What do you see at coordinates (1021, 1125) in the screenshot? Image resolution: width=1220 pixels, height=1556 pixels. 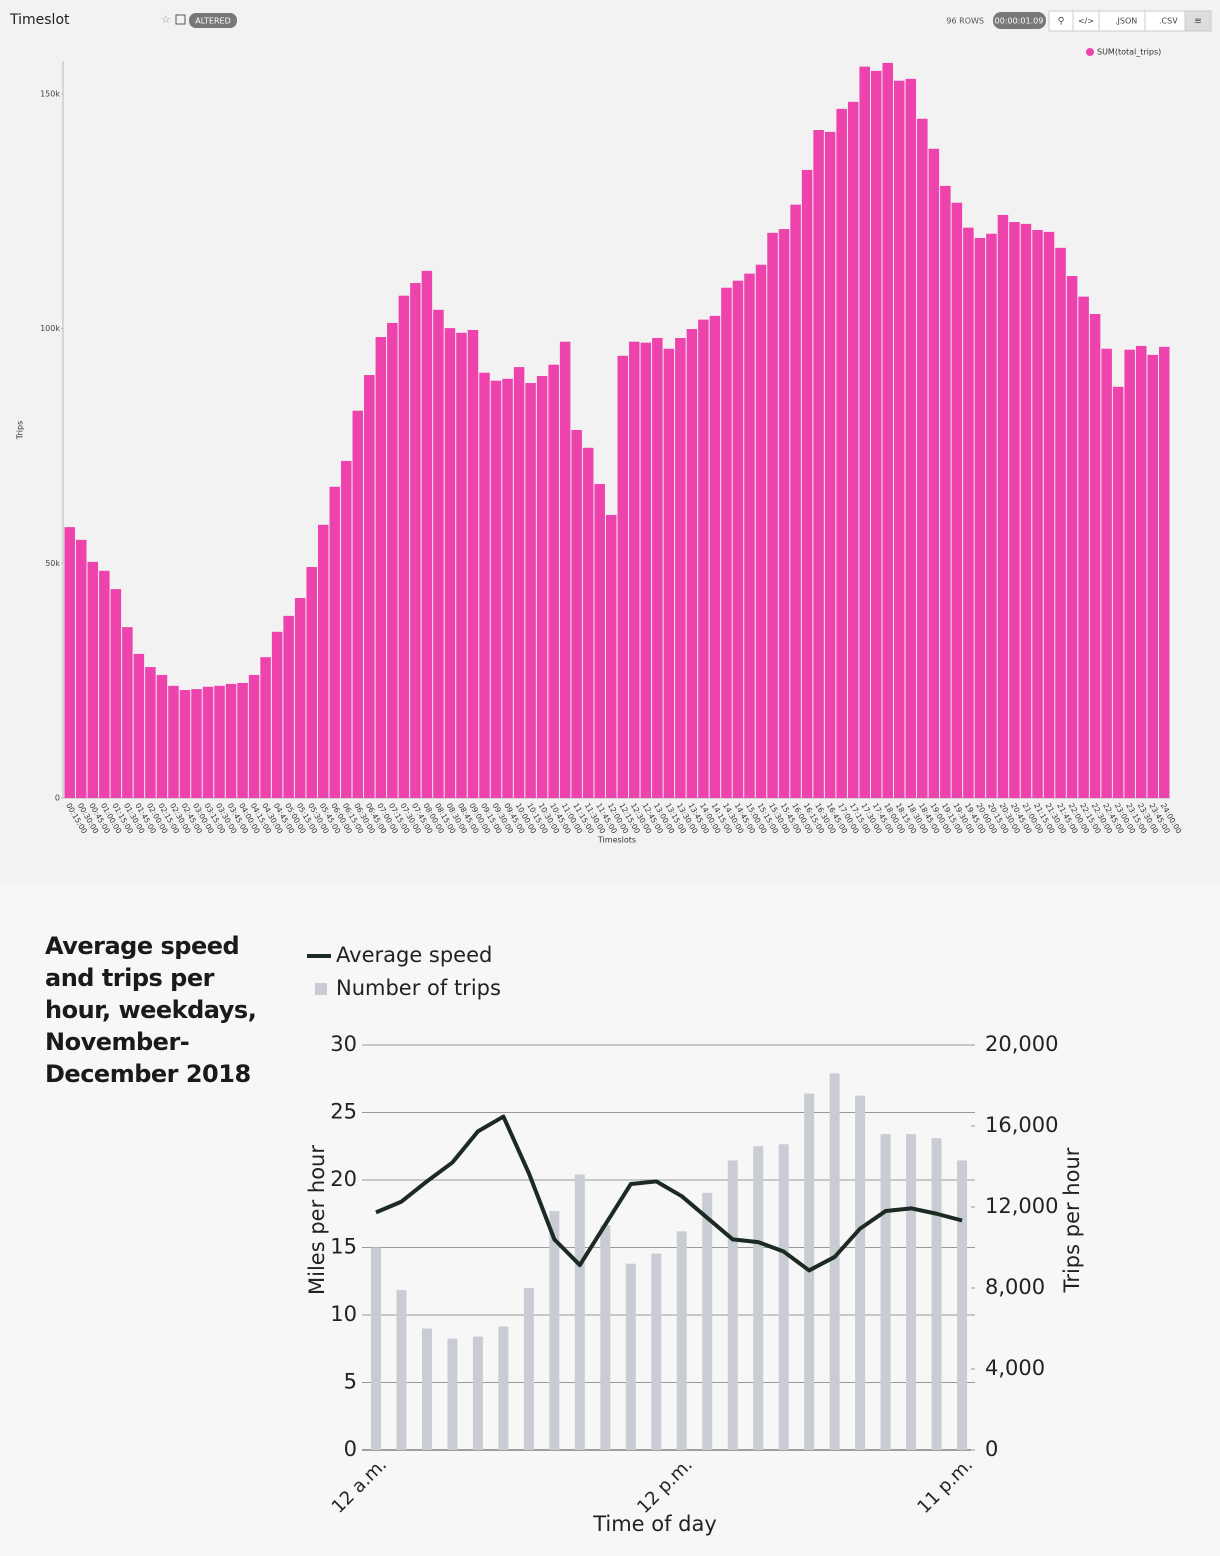 I see `y2-tick-label: 16,000` at bounding box center [1021, 1125].